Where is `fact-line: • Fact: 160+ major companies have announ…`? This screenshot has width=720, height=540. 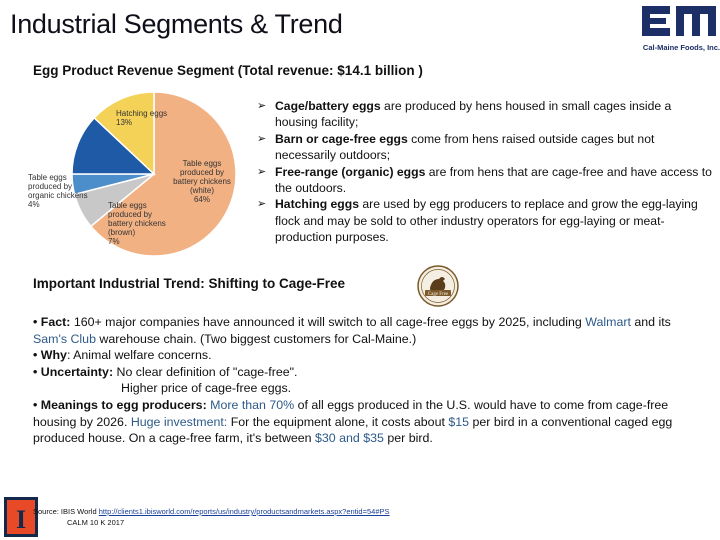 fact-line: • Fact: 160+ major companies have announ… is located at coordinates (352, 330).